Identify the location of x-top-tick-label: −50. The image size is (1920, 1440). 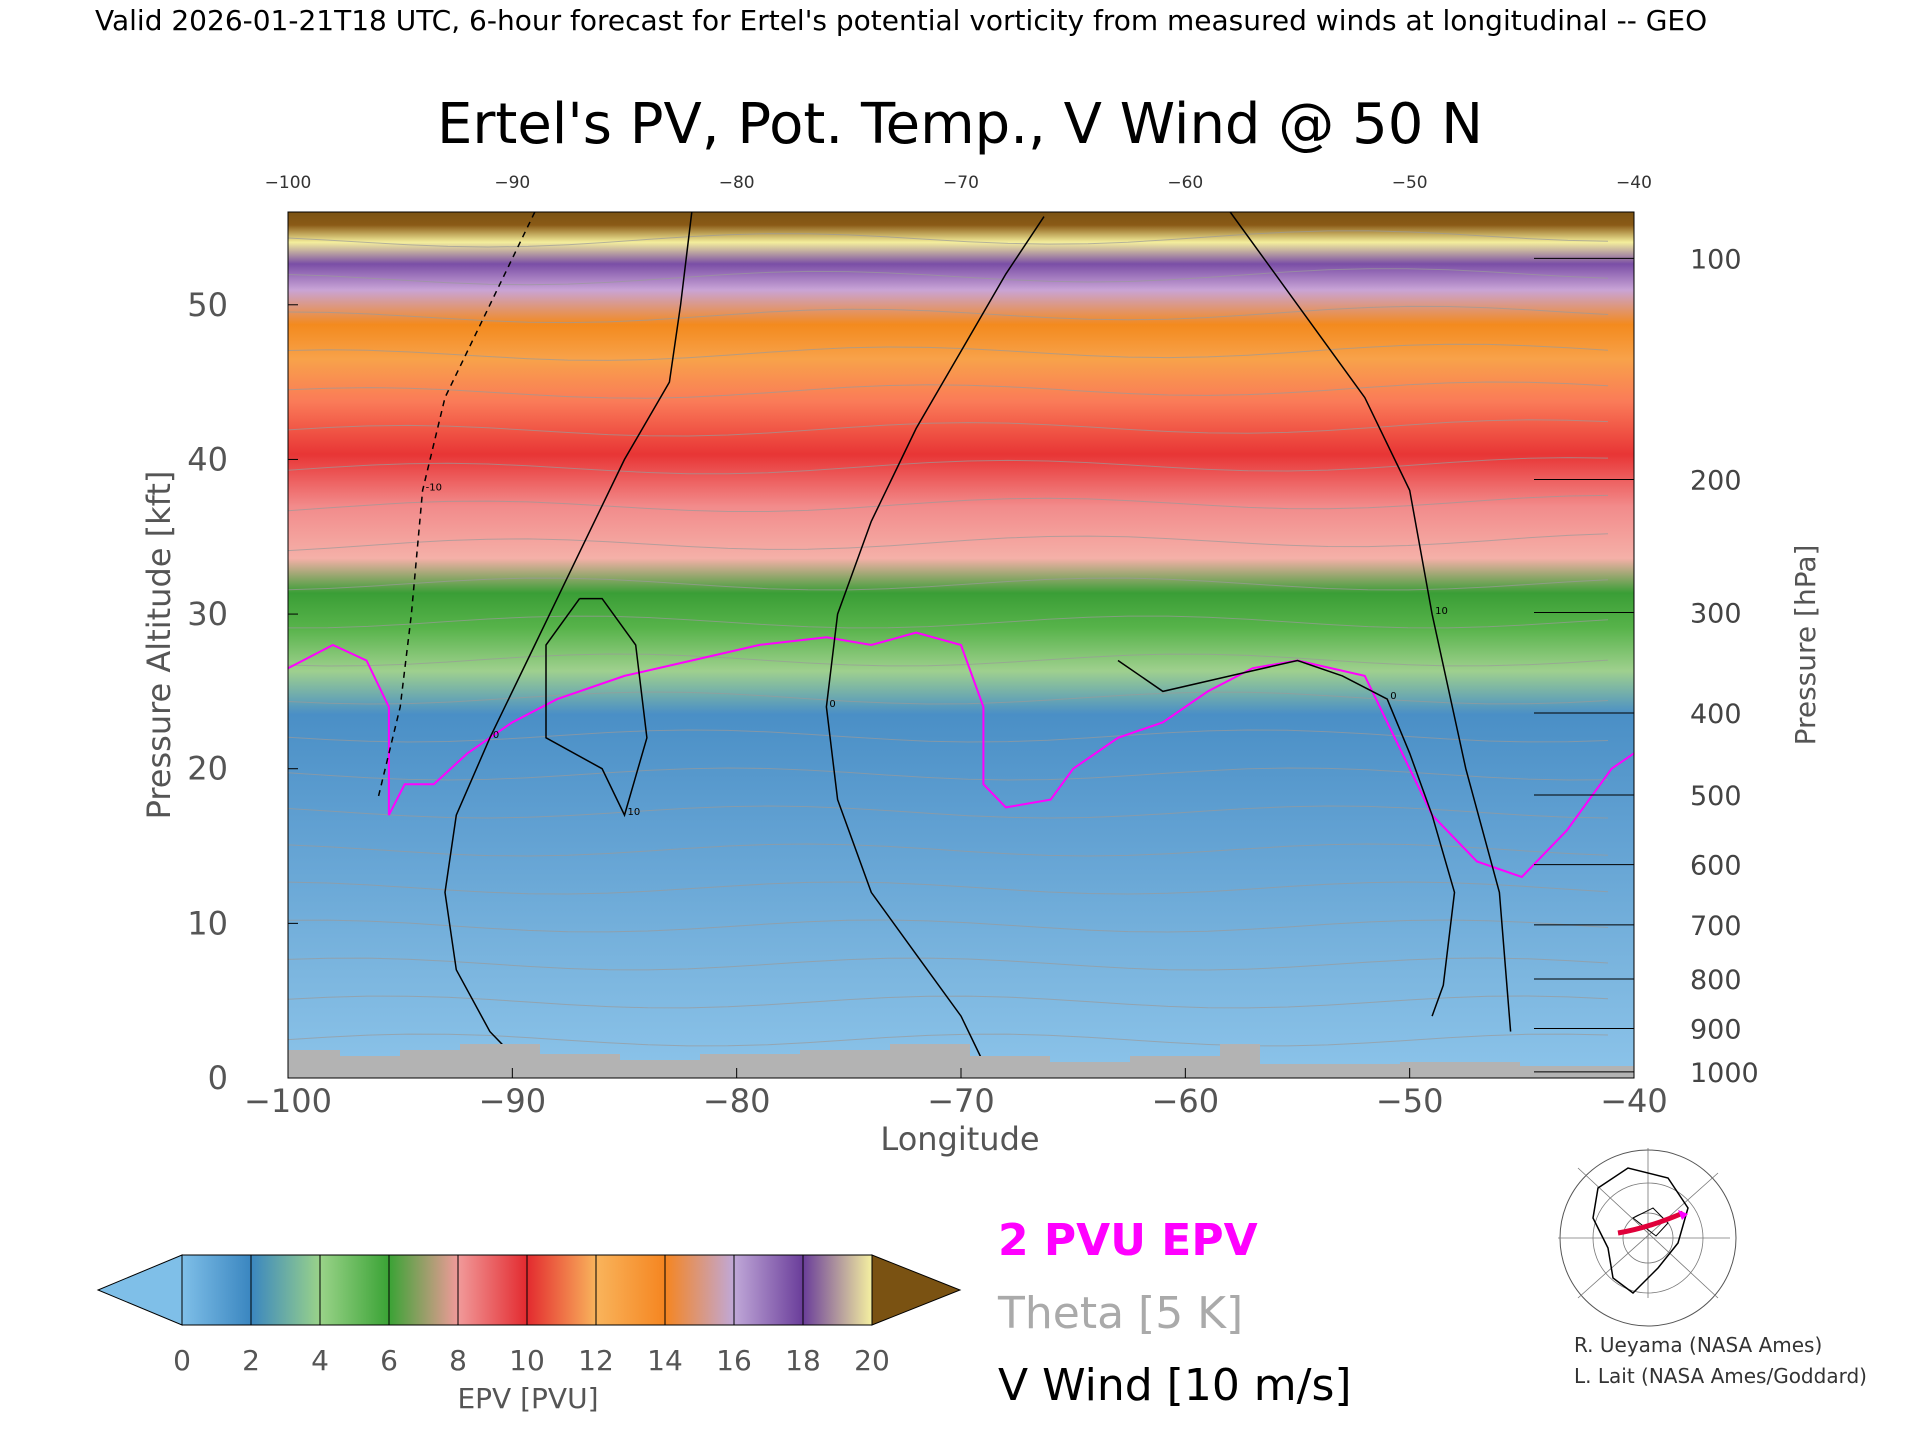
(1410, 183).